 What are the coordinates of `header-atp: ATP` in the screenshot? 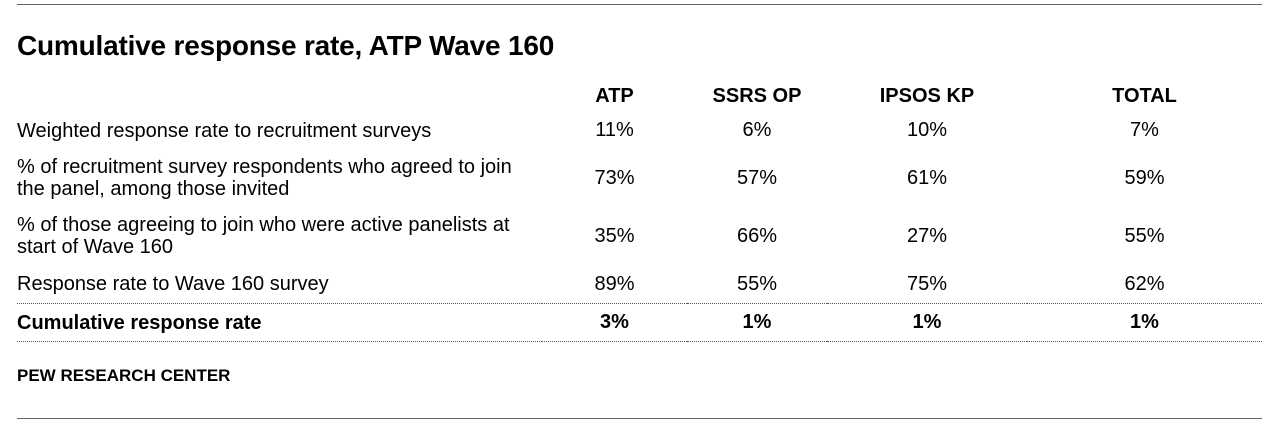 It's located at (614, 95).